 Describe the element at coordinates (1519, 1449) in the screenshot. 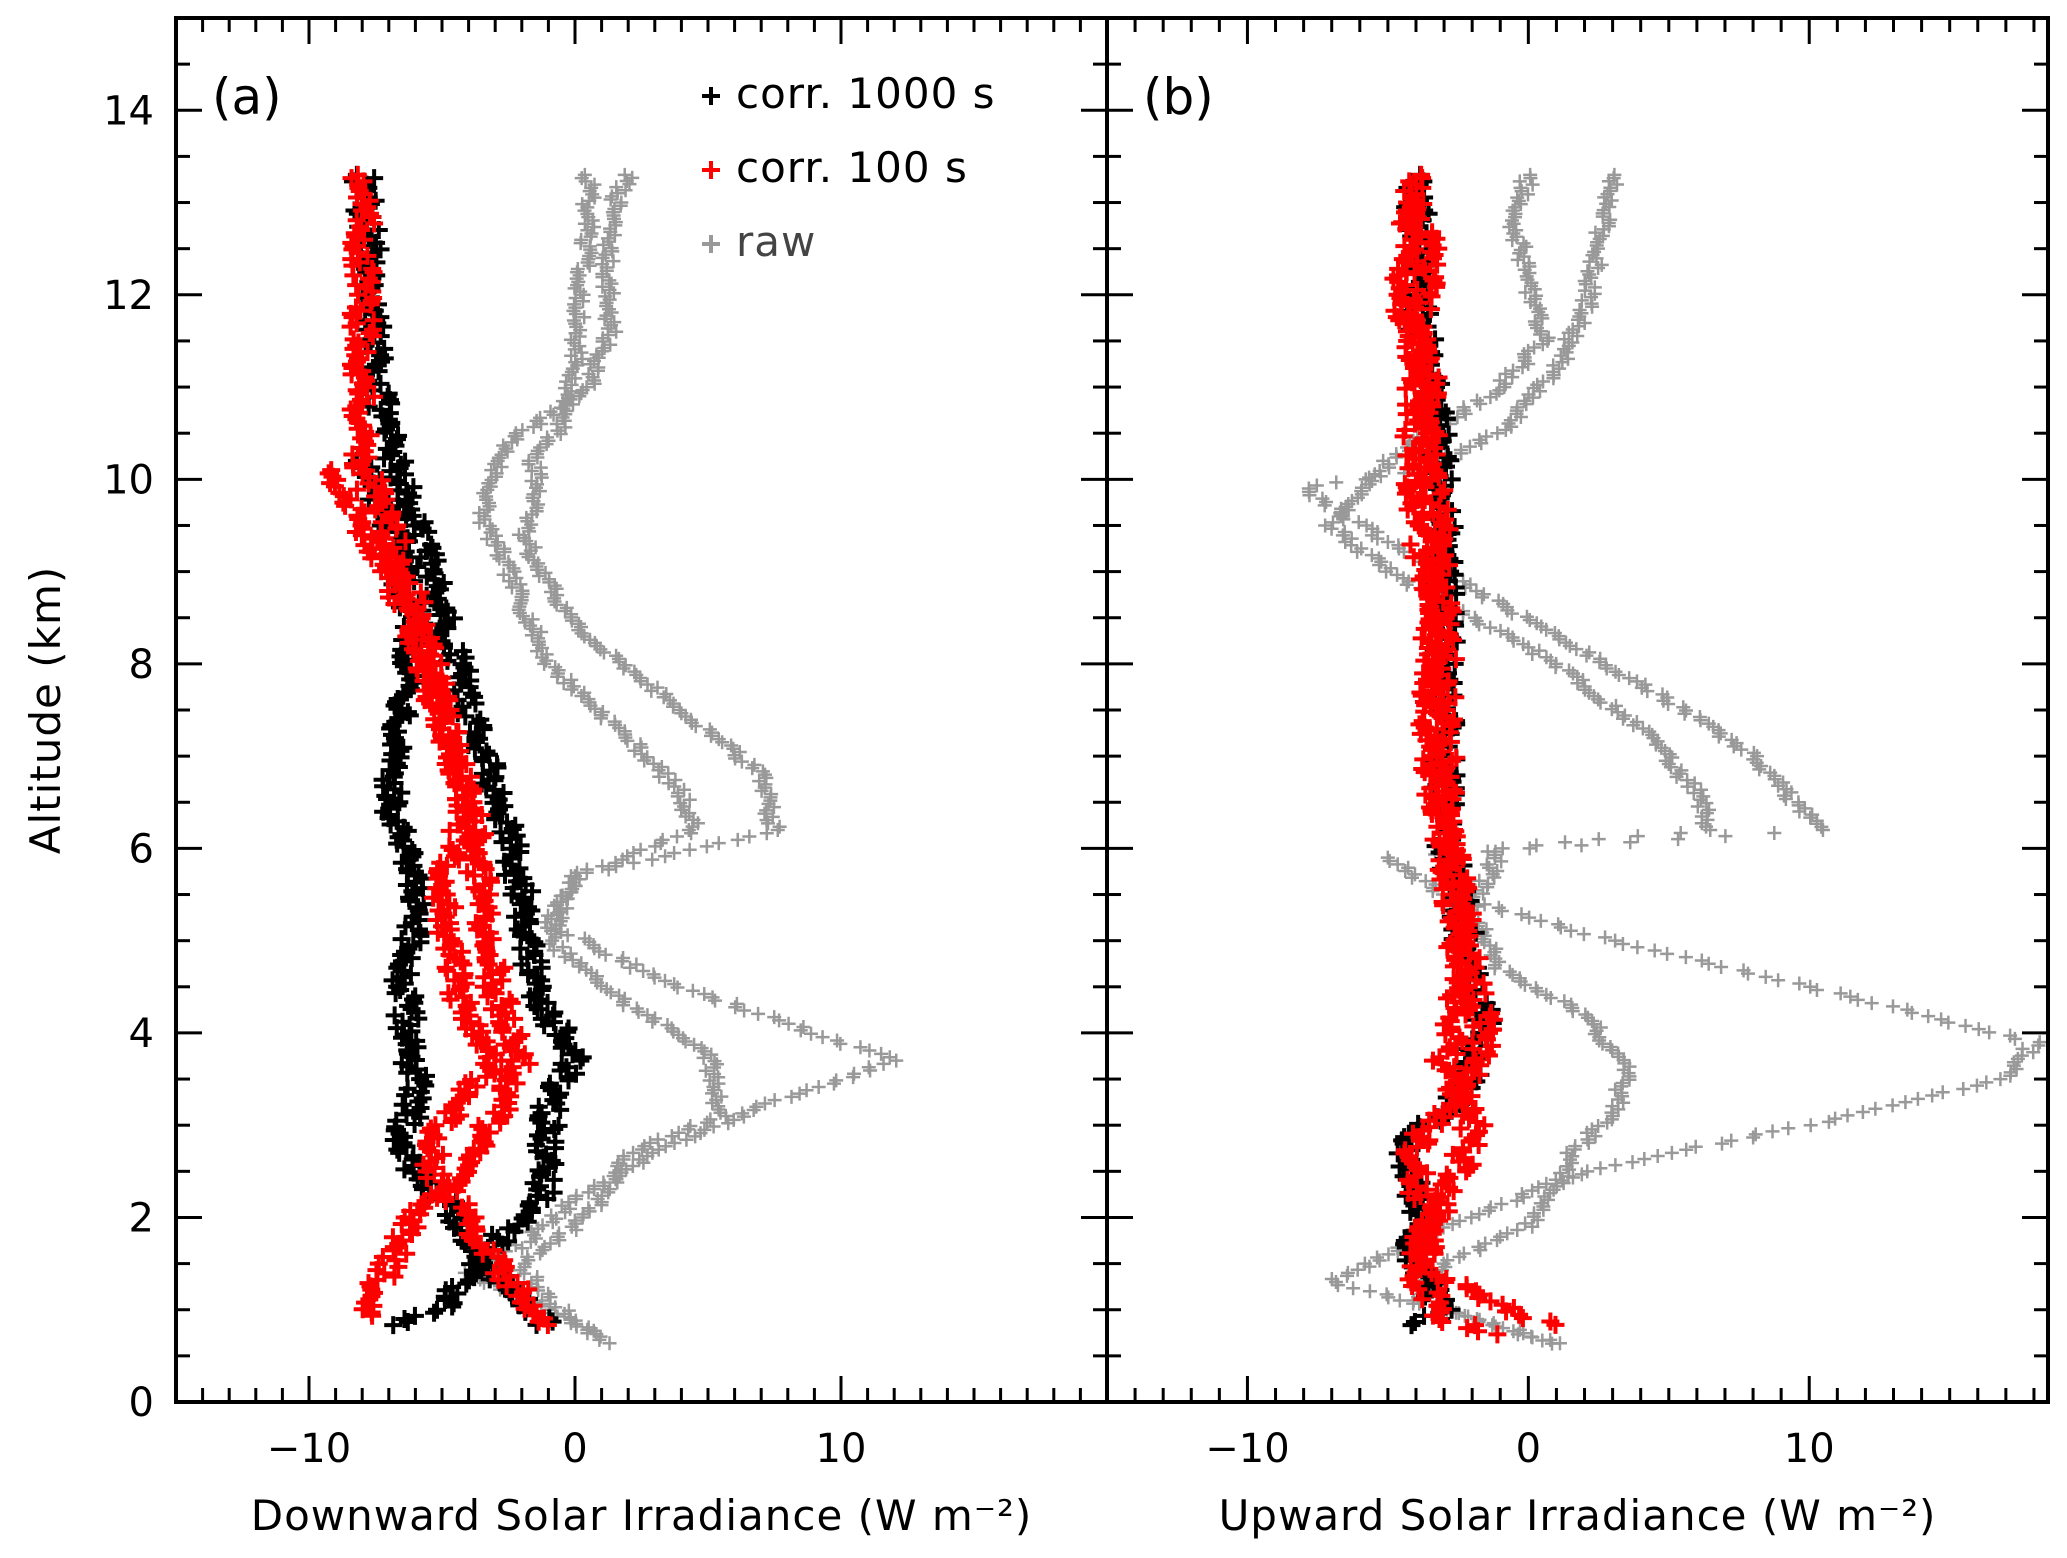

I see `panel-b-x-tick-labels: −10 0 10` at that location.